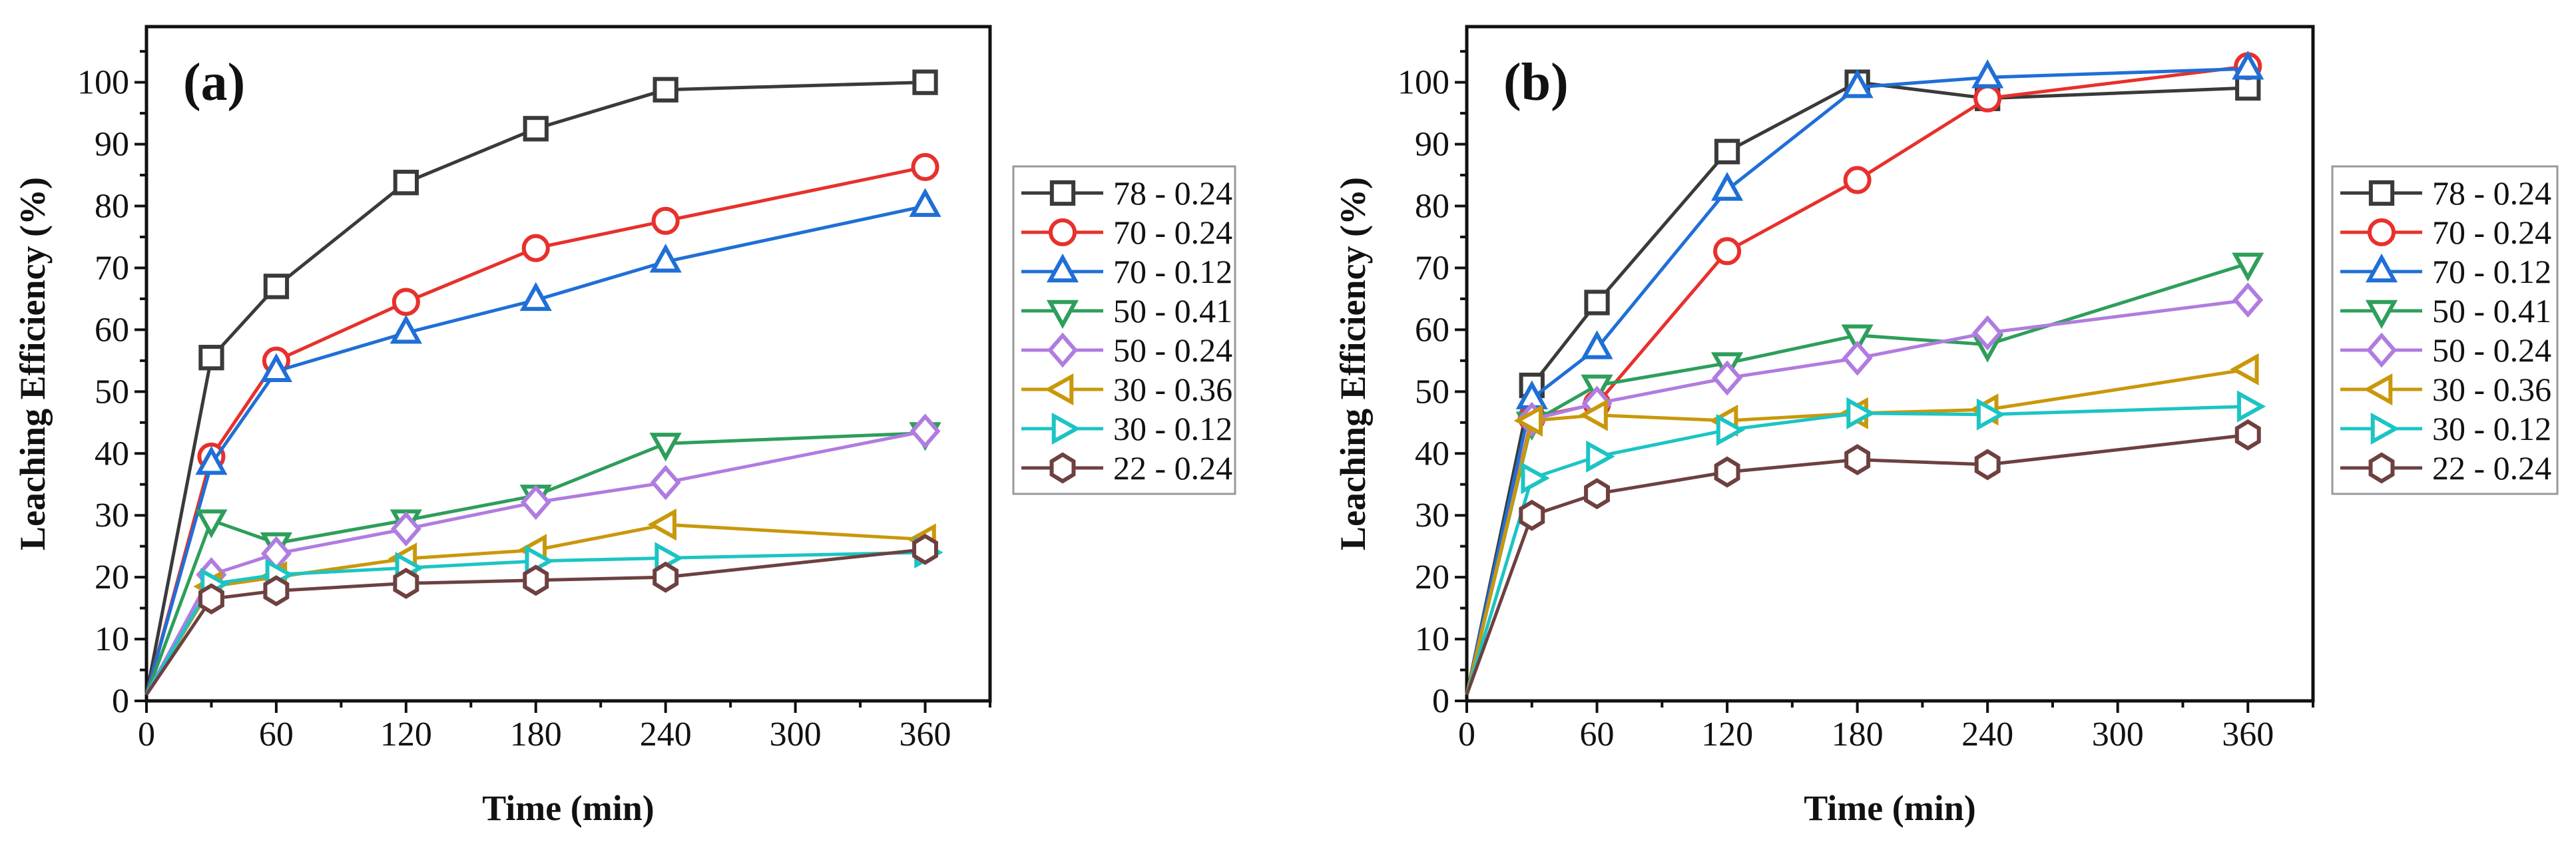 The image size is (2576, 842). I want to click on x-tick-label: 0, so click(147, 734).